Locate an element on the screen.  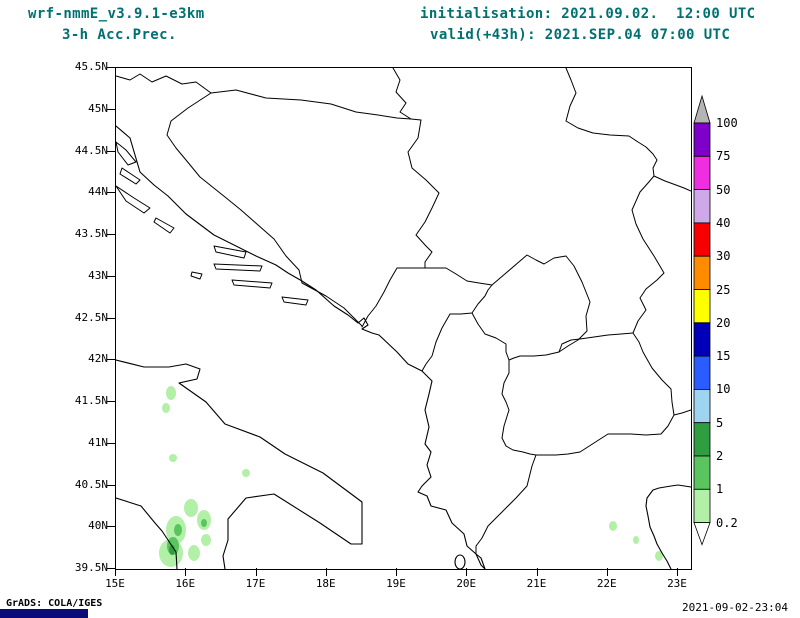
islands-group is located at coordinates (212, 223).